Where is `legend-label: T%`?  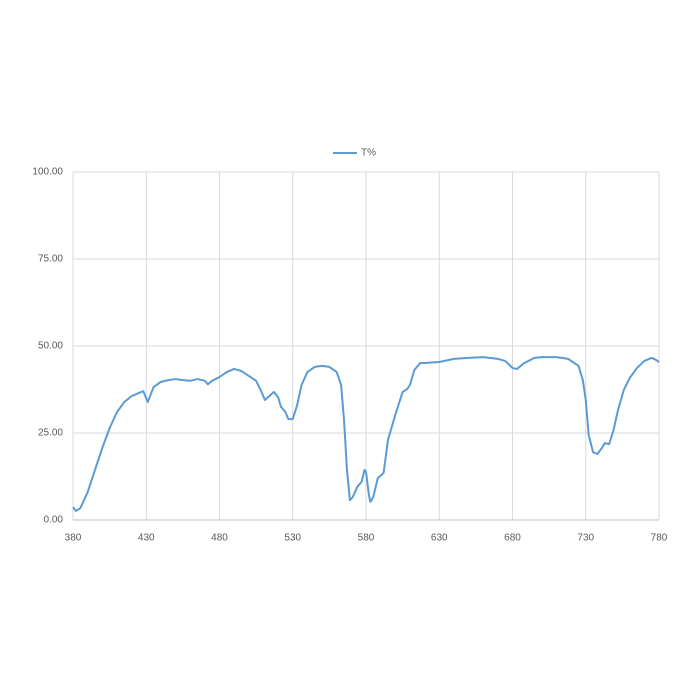 legend-label: T% is located at coordinates (368, 153).